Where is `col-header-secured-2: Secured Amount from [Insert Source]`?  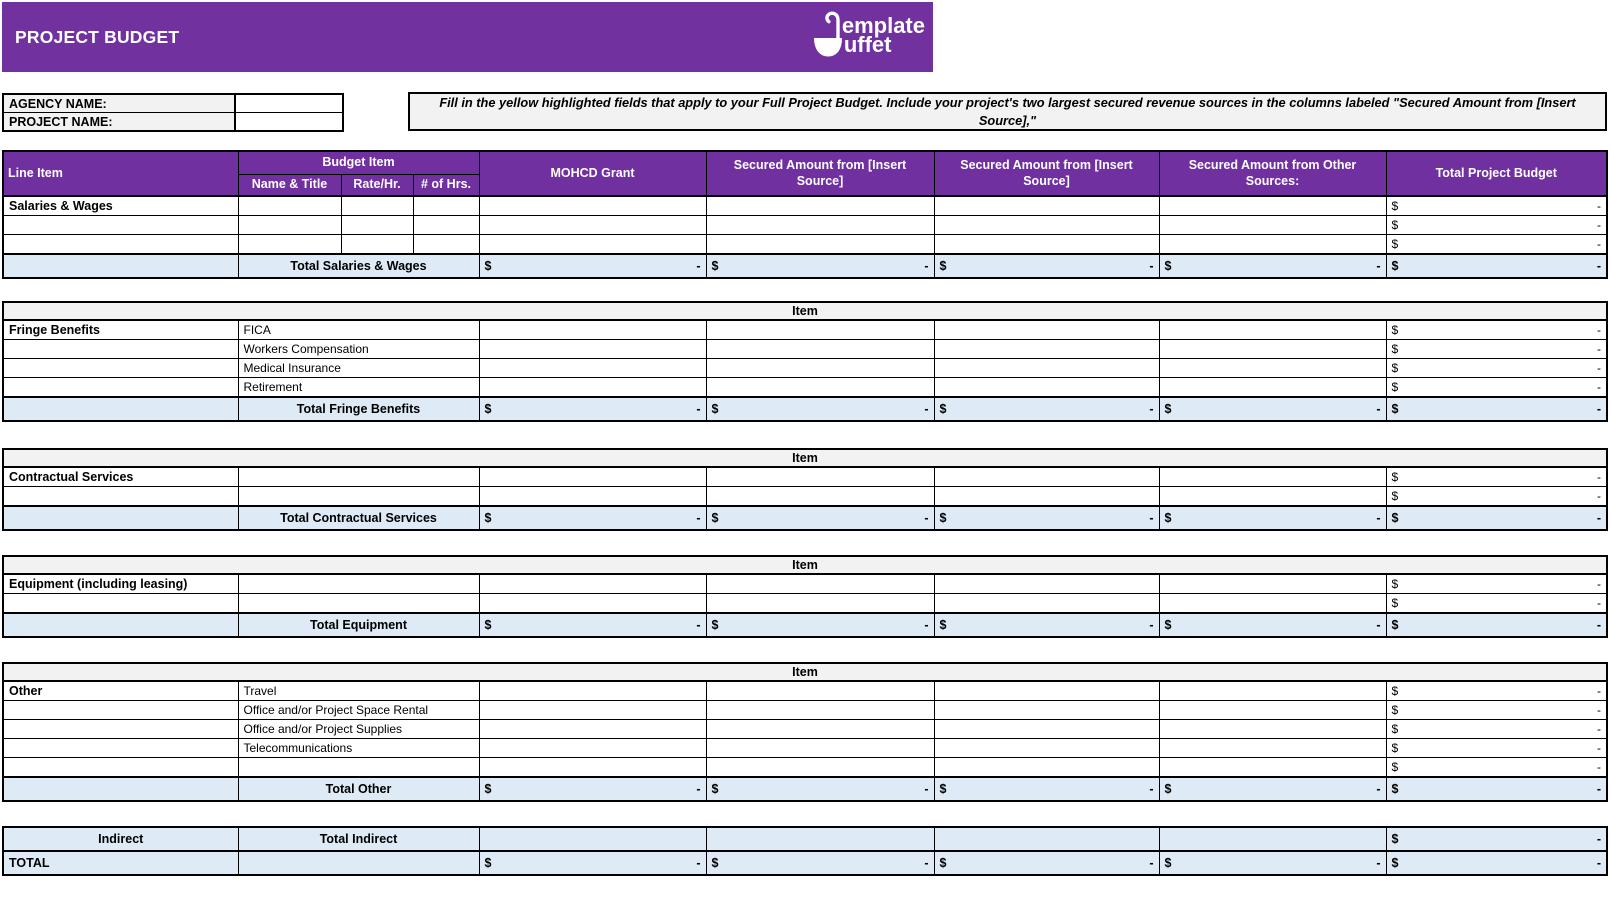
col-header-secured-2: Secured Amount from [Insert Source] is located at coordinates (1046, 173).